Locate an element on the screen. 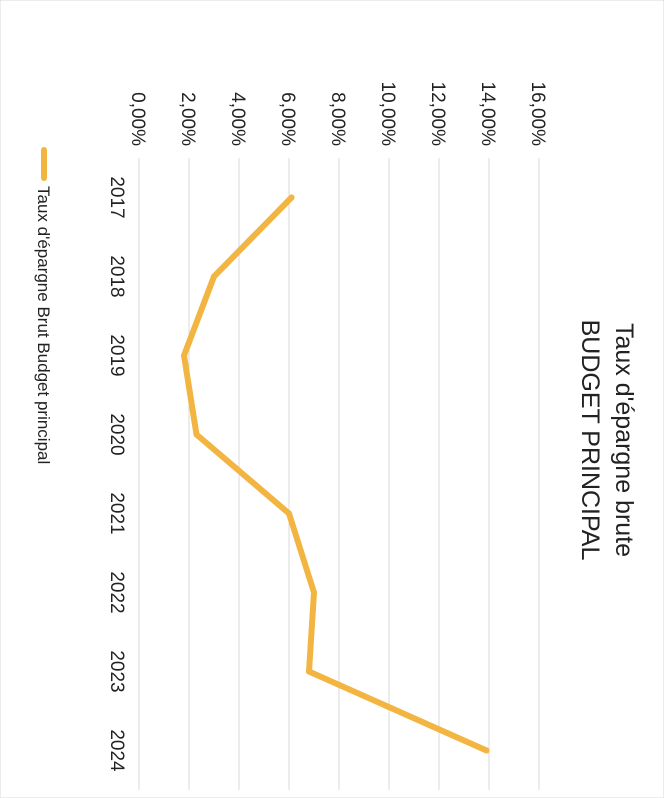  x-tick-label: 2023 is located at coordinates (116, 671).